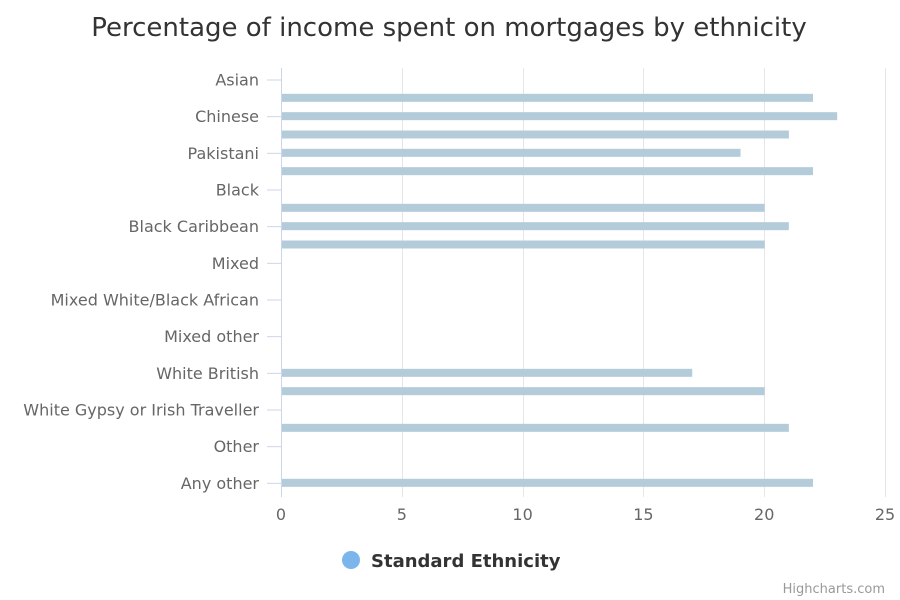 This screenshot has width=900, height=600. What do you see at coordinates (207, 373) in the screenshot?
I see `y-tick-label: White British` at bounding box center [207, 373].